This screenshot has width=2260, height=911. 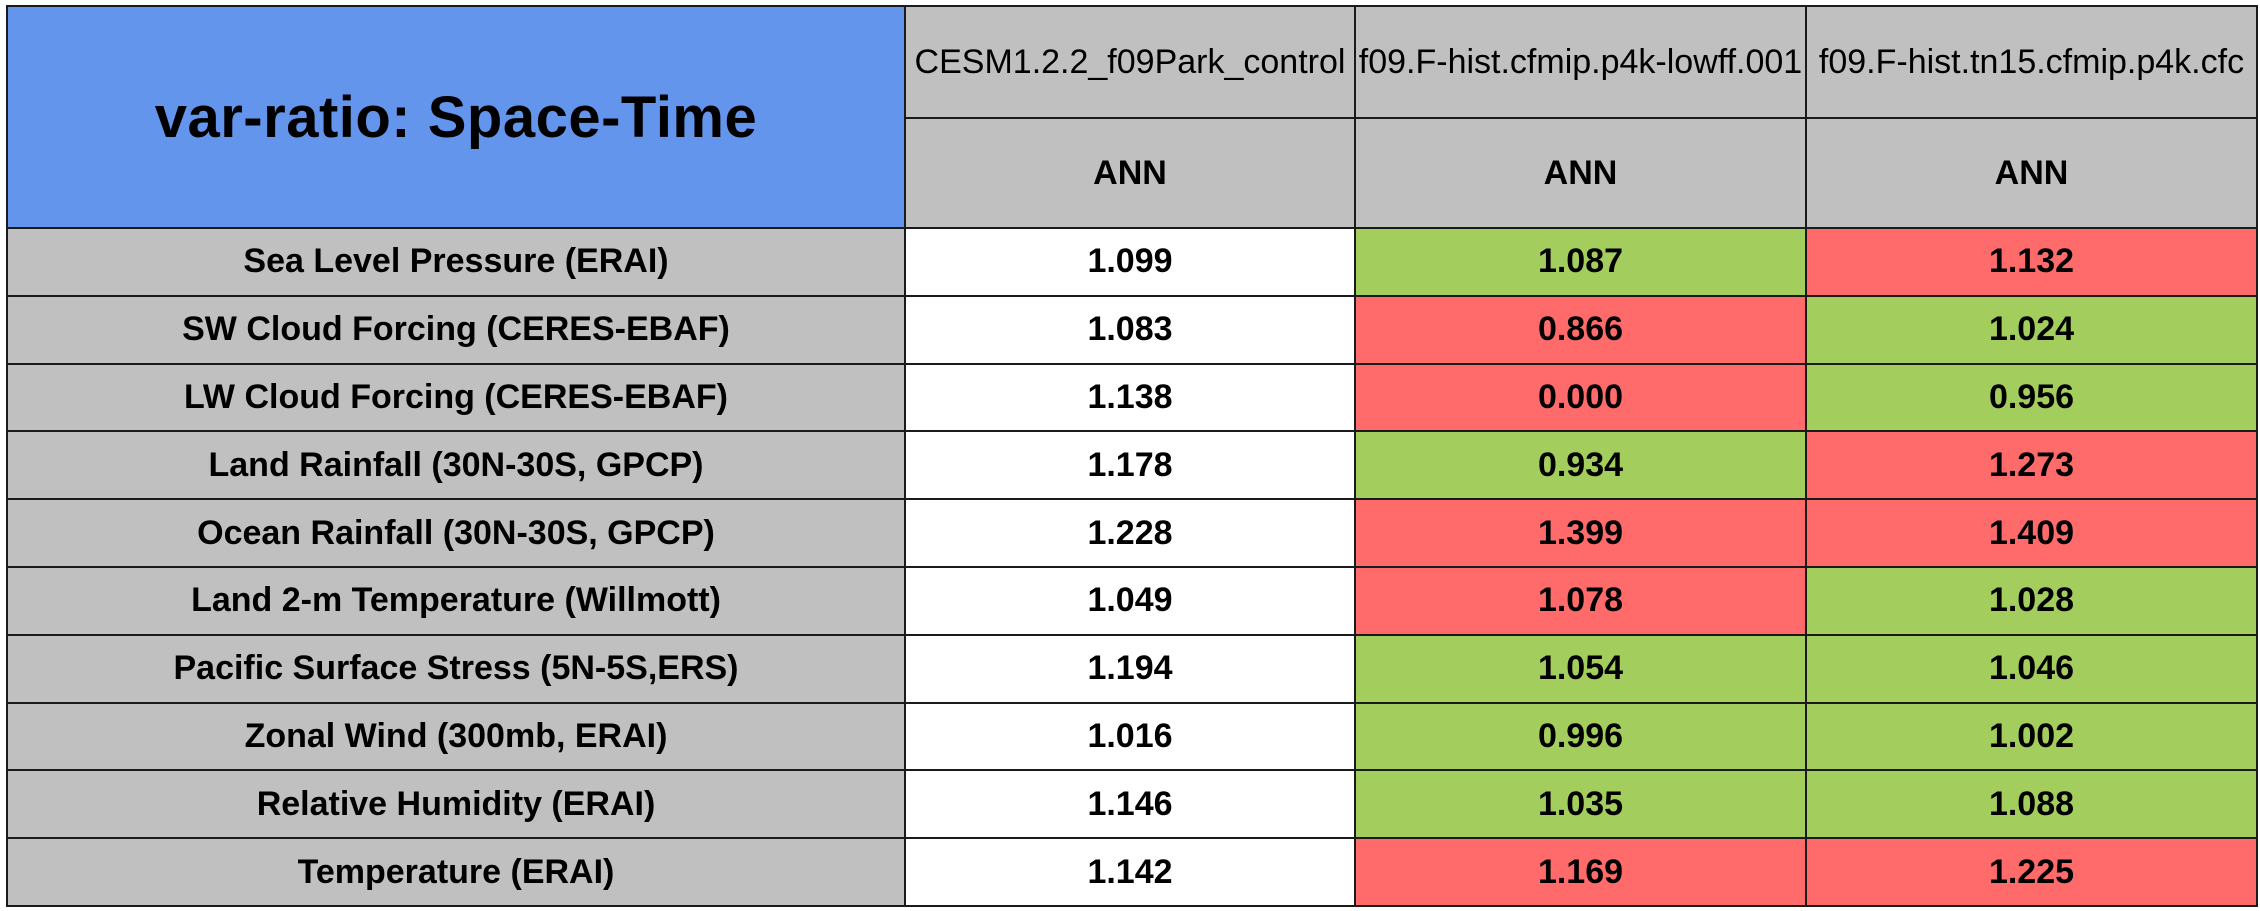 What do you see at coordinates (2031, 262) in the screenshot?
I see `value-cell: 1.132` at bounding box center [2031, 262].